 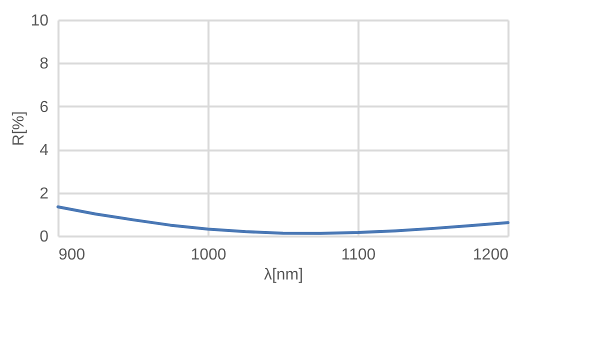 I want to click on x-tick-label: 1200, so click(x=490, y=255).